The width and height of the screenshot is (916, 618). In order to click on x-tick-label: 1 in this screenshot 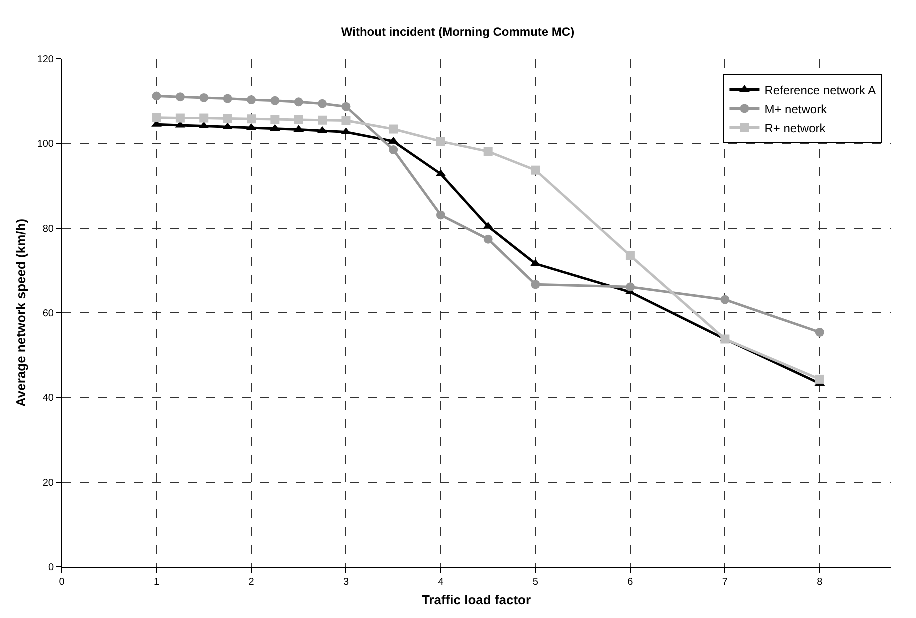, I will do `click(157, 582)`.